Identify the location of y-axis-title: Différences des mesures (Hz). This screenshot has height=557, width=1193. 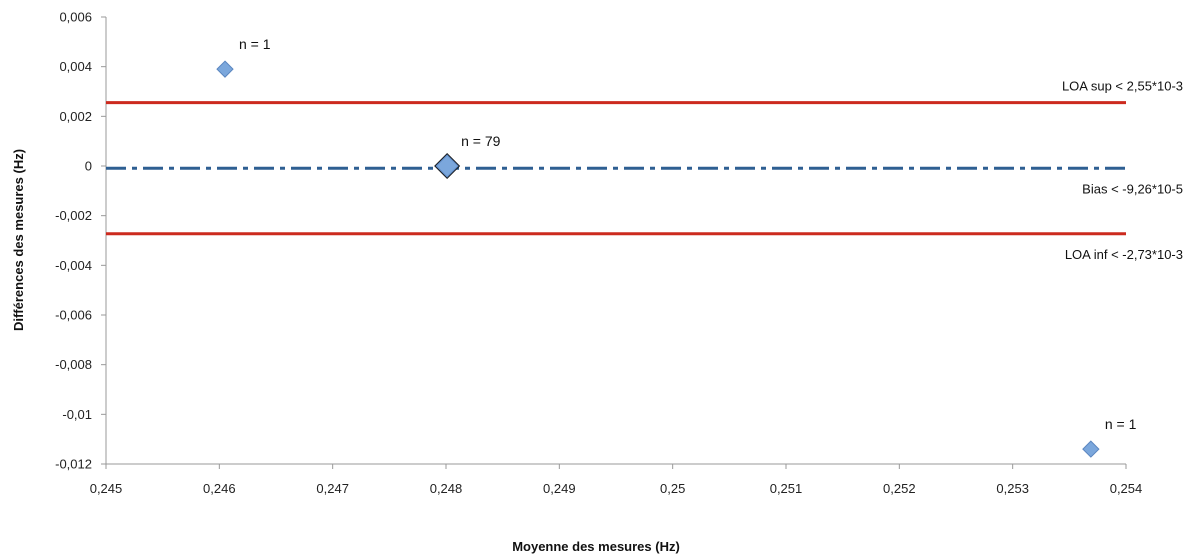
(18, 240).